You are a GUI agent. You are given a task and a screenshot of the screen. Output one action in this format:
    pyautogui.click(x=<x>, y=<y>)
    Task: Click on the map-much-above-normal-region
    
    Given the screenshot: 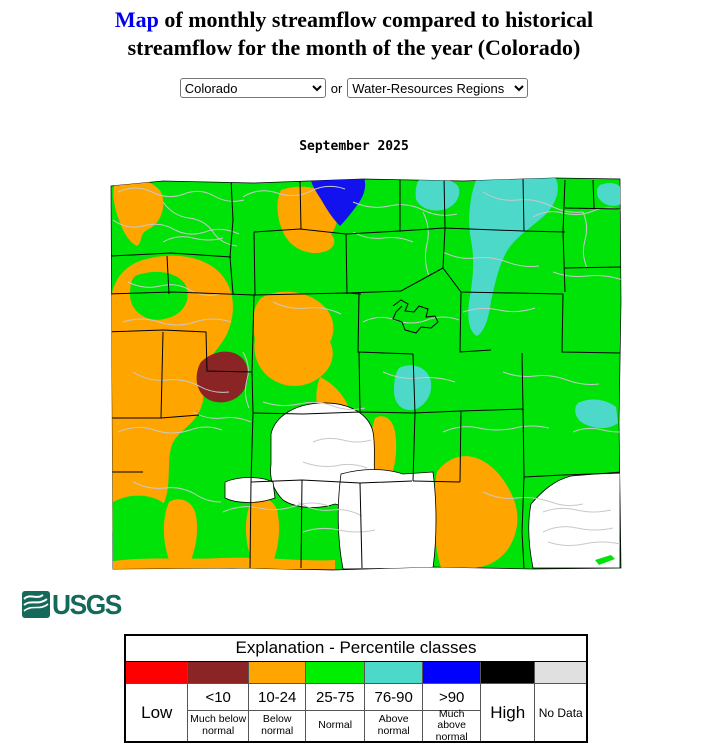 What is the action you would take?
    pyautogui.click(x=338, y=202)
    